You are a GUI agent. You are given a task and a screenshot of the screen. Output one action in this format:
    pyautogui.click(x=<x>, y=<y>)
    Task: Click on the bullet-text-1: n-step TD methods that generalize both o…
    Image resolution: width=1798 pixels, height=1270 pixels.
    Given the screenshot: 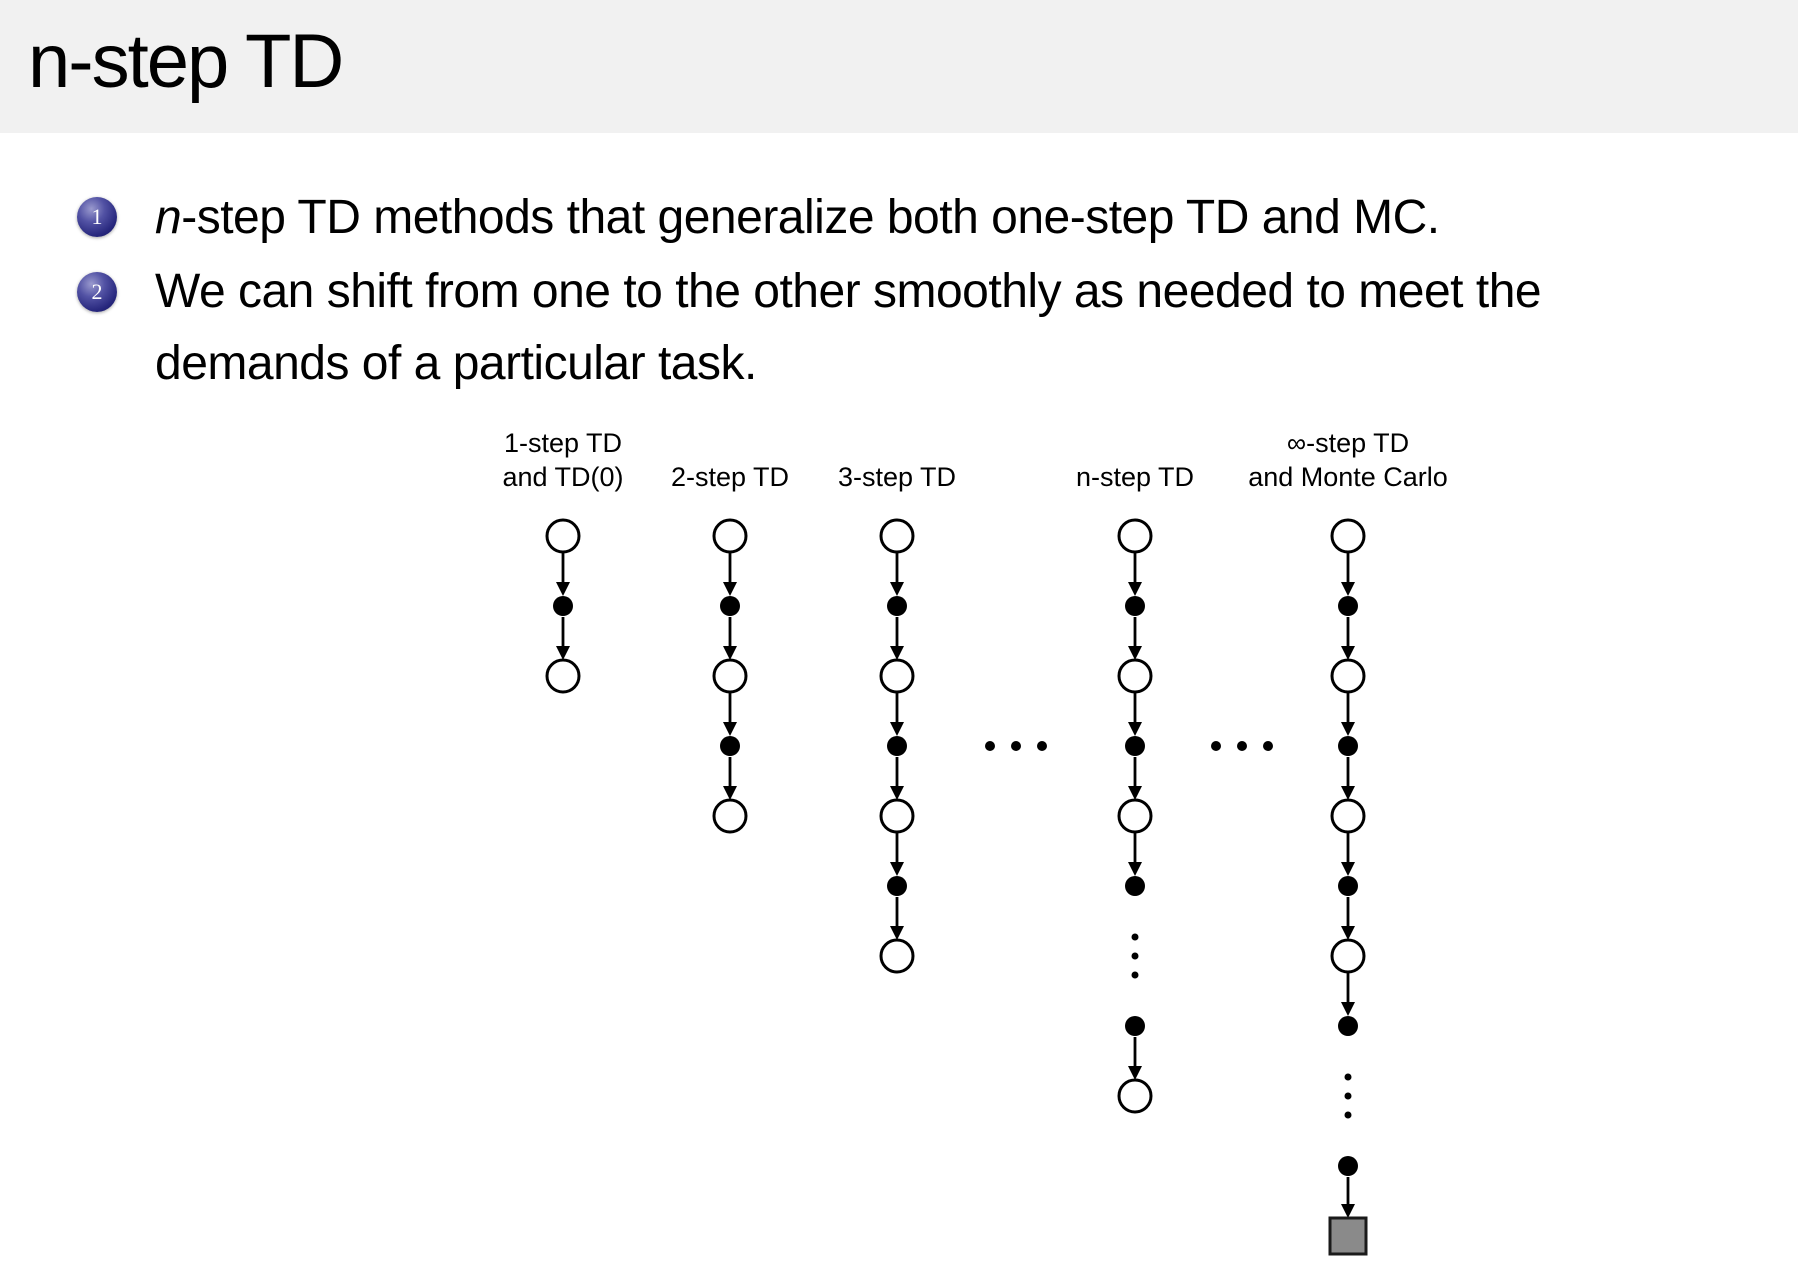 What is the action you would take?
    pyautogui.click(x=797, y=217)
    